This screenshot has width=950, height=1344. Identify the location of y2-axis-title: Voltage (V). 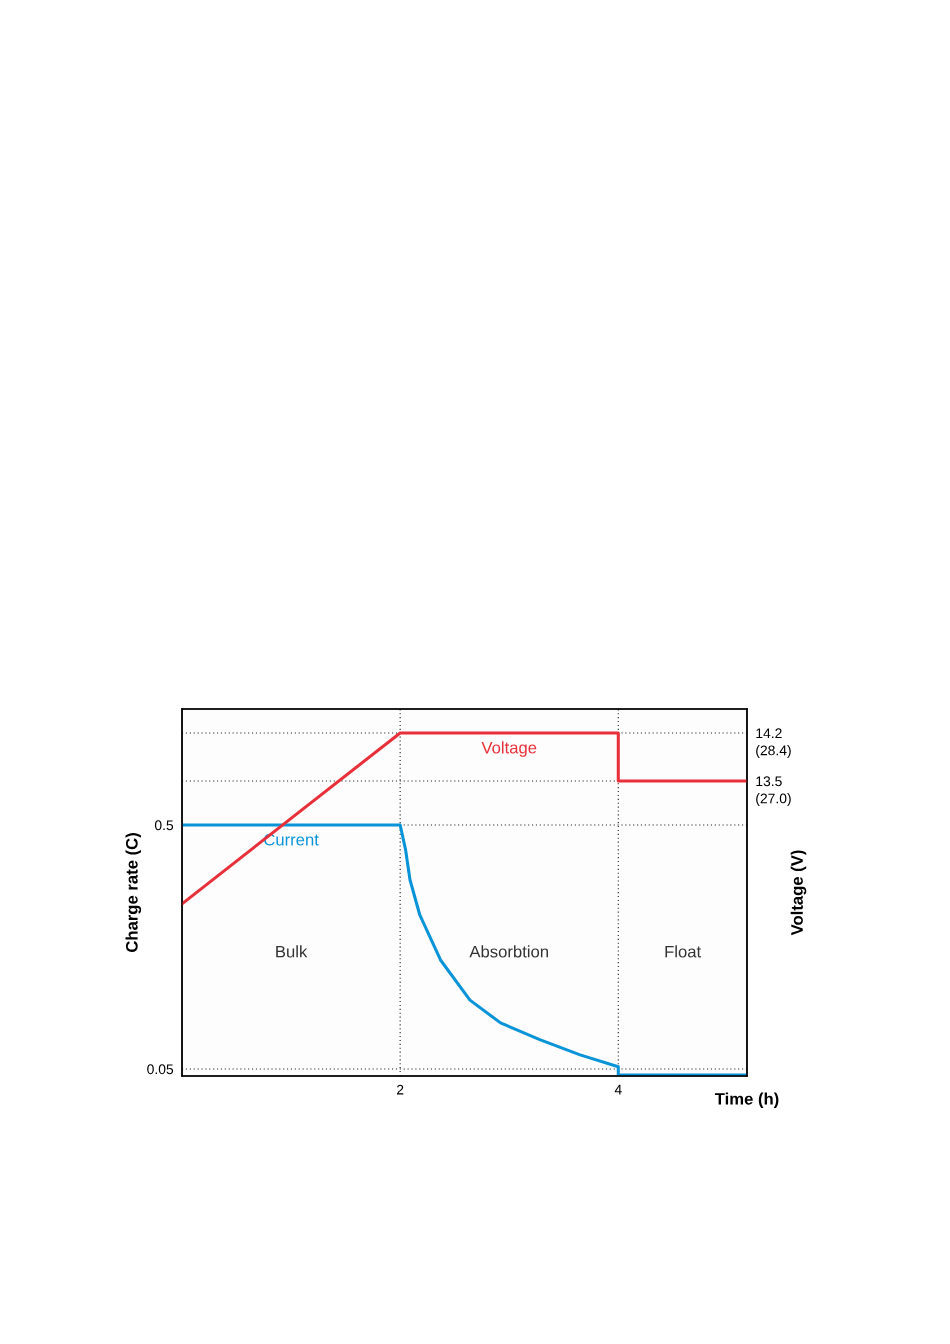
(798, 893).